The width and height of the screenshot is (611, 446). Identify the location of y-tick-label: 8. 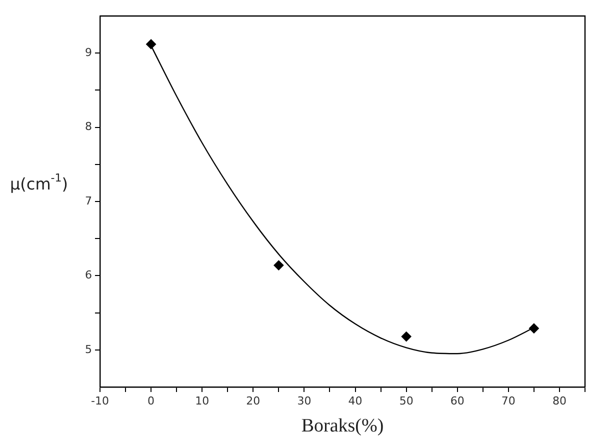
(88, 127).